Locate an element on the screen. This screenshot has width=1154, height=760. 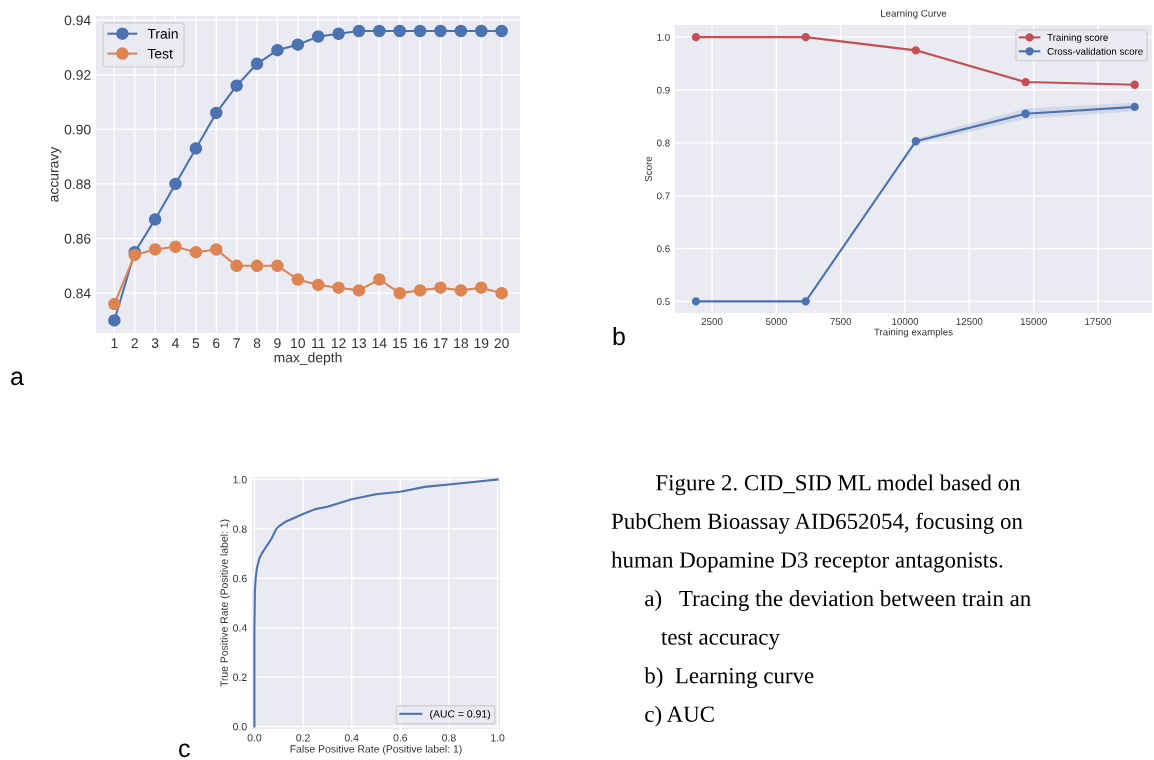
x-tick-label: 10 is located at coordinates (298, 343).